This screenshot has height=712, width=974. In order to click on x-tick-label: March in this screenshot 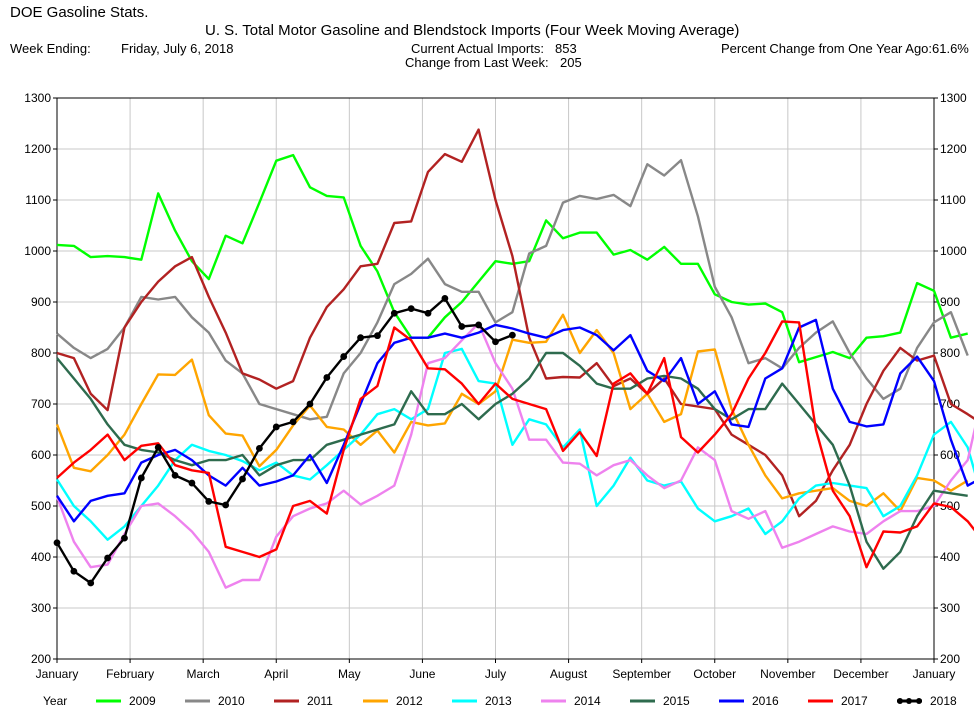, I will do `click(202, 674)`.